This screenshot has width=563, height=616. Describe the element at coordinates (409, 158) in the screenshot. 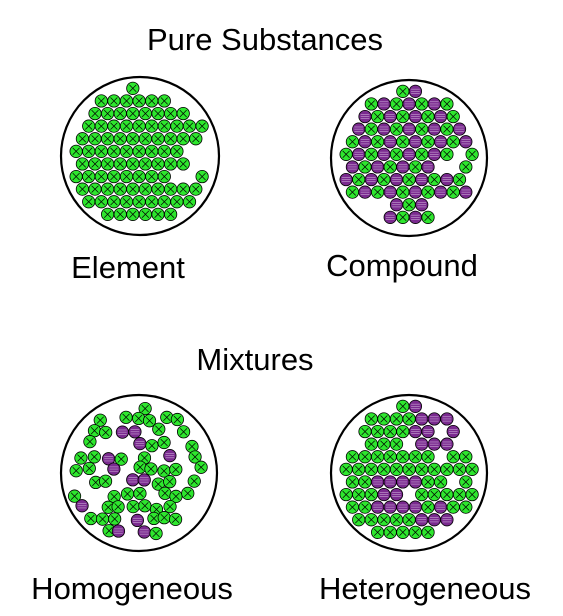

I see `compound-circle` at that location.